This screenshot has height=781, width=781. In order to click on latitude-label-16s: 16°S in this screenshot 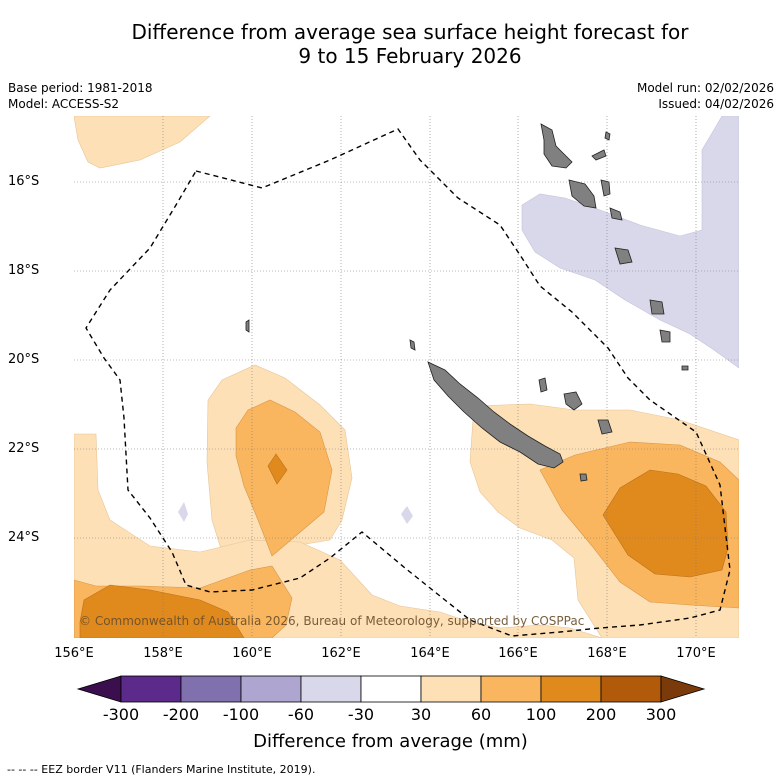, I will do `click(24, 181)`.